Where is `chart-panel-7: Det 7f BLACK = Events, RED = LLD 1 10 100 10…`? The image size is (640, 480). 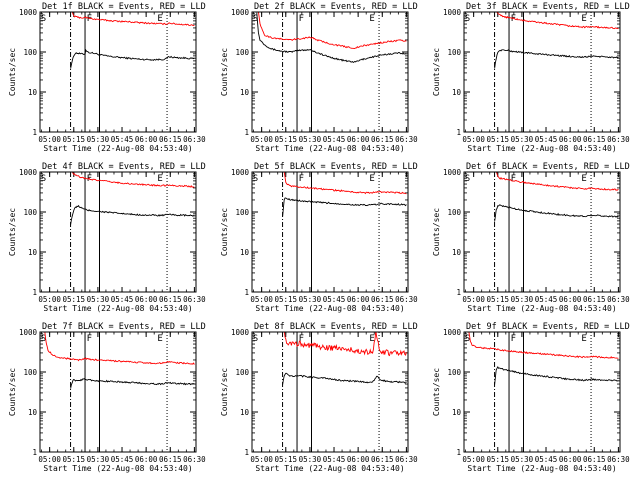 chart-panel-7: Det 7f BLACK = Events, RED = LLD 1 10 100 10… is located at coordinates (107, 397).